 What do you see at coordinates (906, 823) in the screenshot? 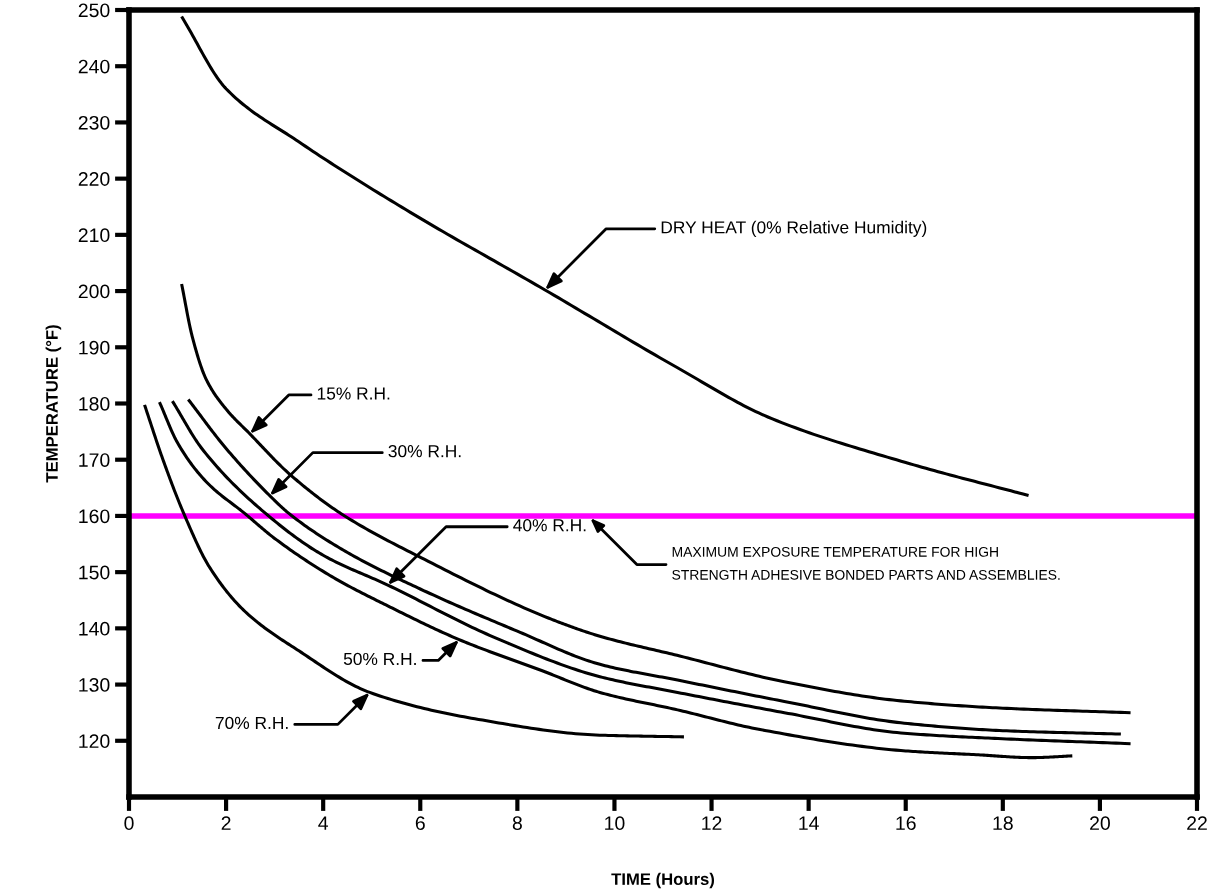
I see `x-tick-label: 16` at bounding box center [906, 823].